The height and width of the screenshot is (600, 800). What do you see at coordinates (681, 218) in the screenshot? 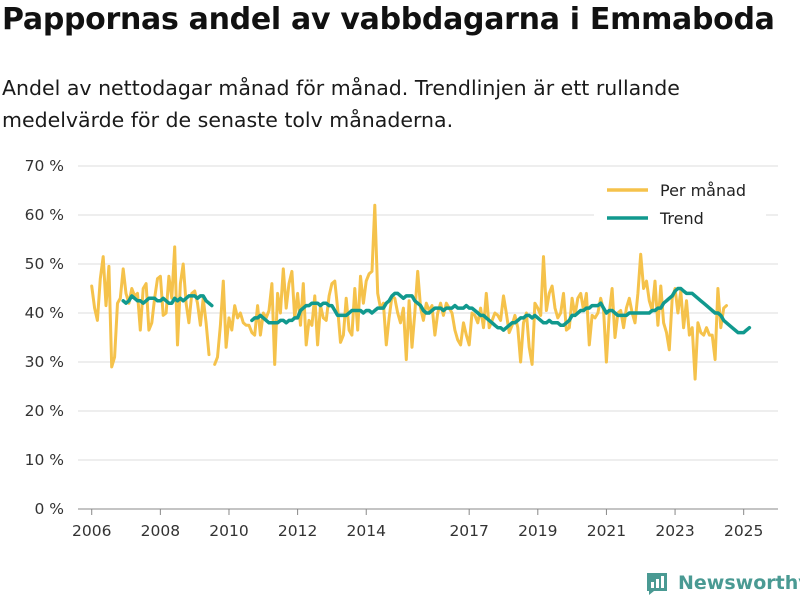
I see `legend-label-trend: Trend` at bounding box center [681, 218].